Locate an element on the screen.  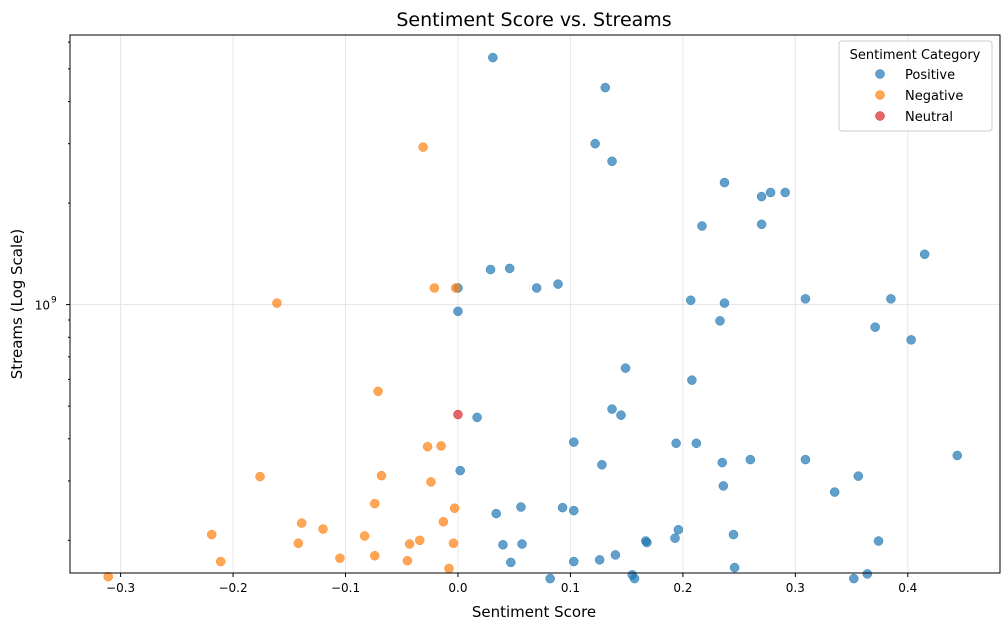
x-axis-ticks: −0.3 −0.2 −0.1 0.0 0.1 0.2 0.3 0.4 is located at coordinates (511, 584).